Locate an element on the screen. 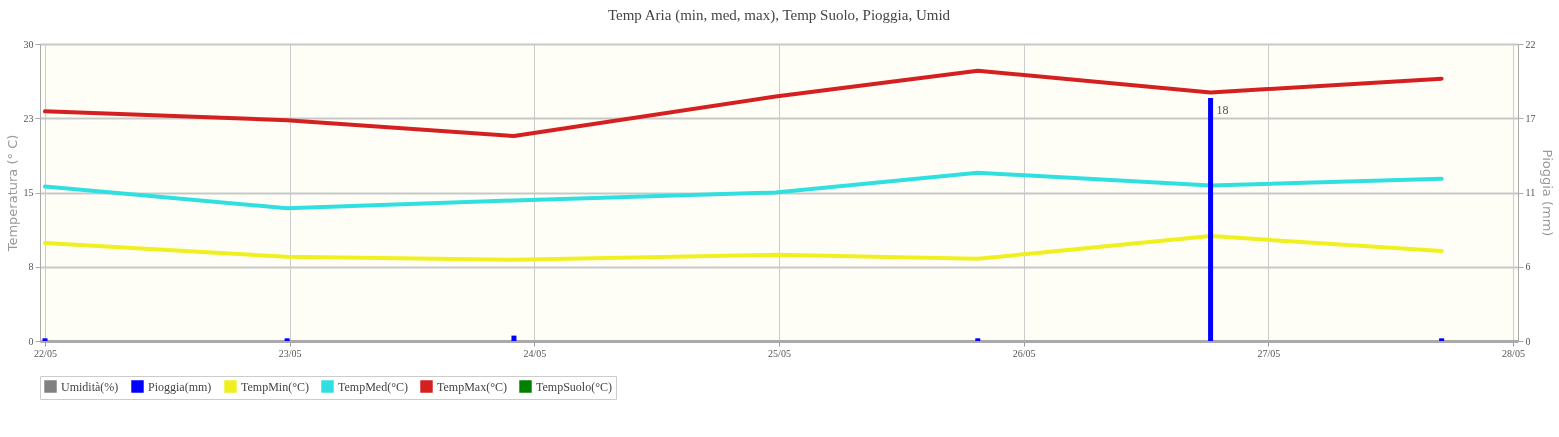 The height and width of the screenshot is (437, 1559). legend-label: Pioggia(mm) is located at coordinates (180, 386).